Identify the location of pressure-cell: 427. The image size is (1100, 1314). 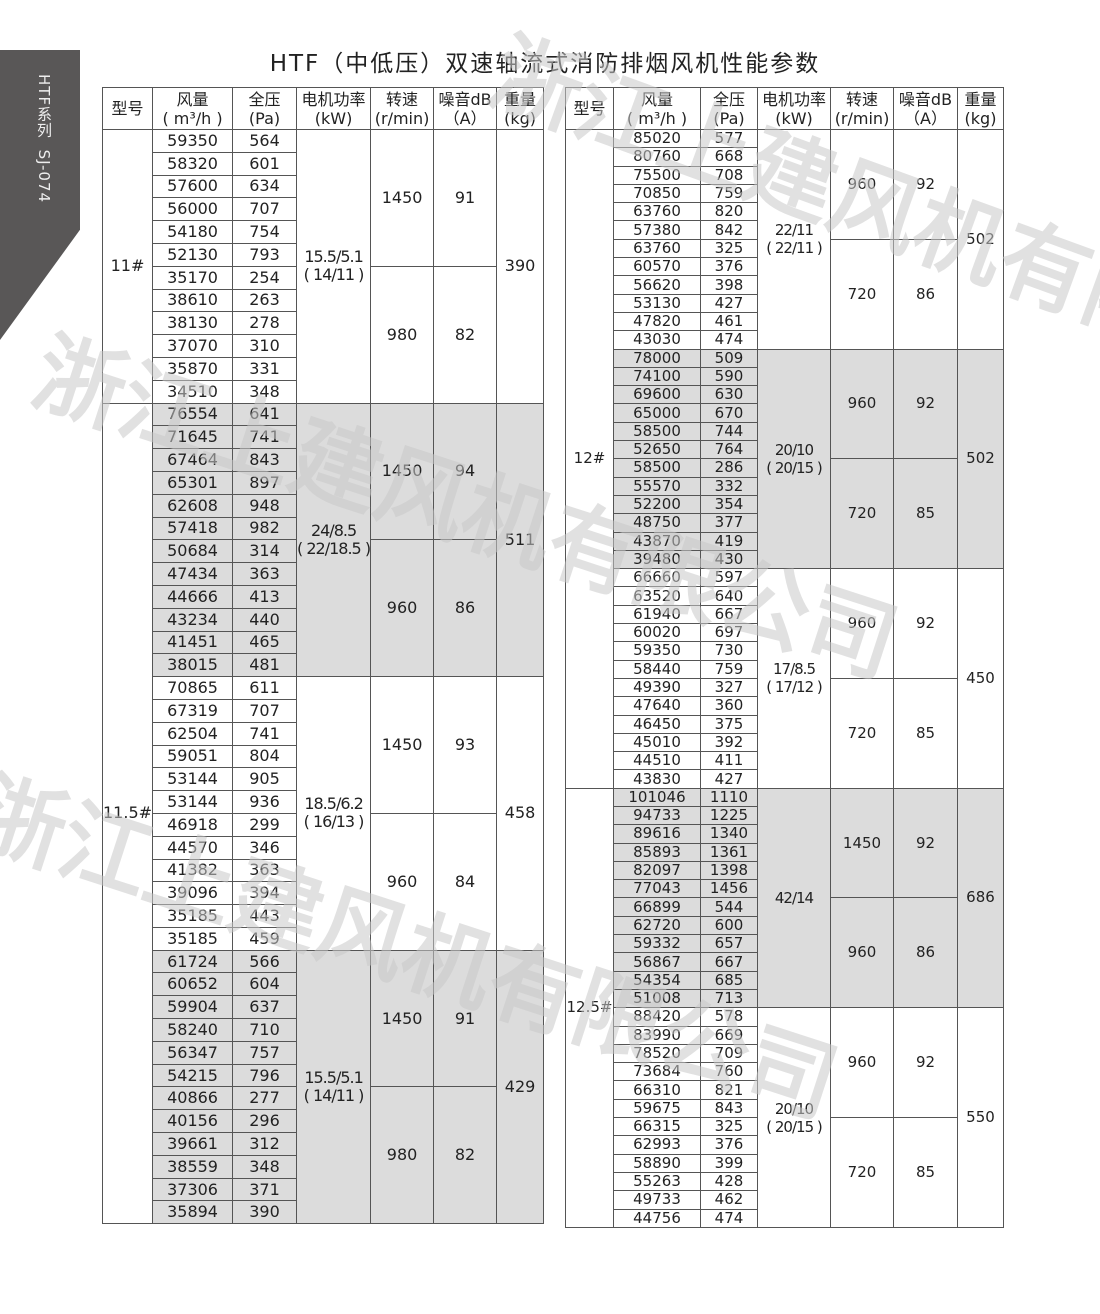
(729, 303).